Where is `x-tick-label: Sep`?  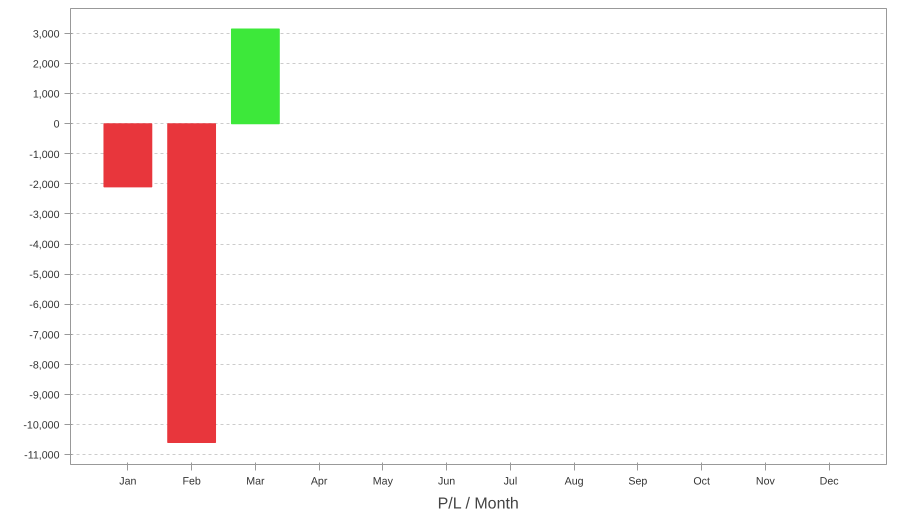
x-tick-label: Sep is located at coordinates (638, 482).